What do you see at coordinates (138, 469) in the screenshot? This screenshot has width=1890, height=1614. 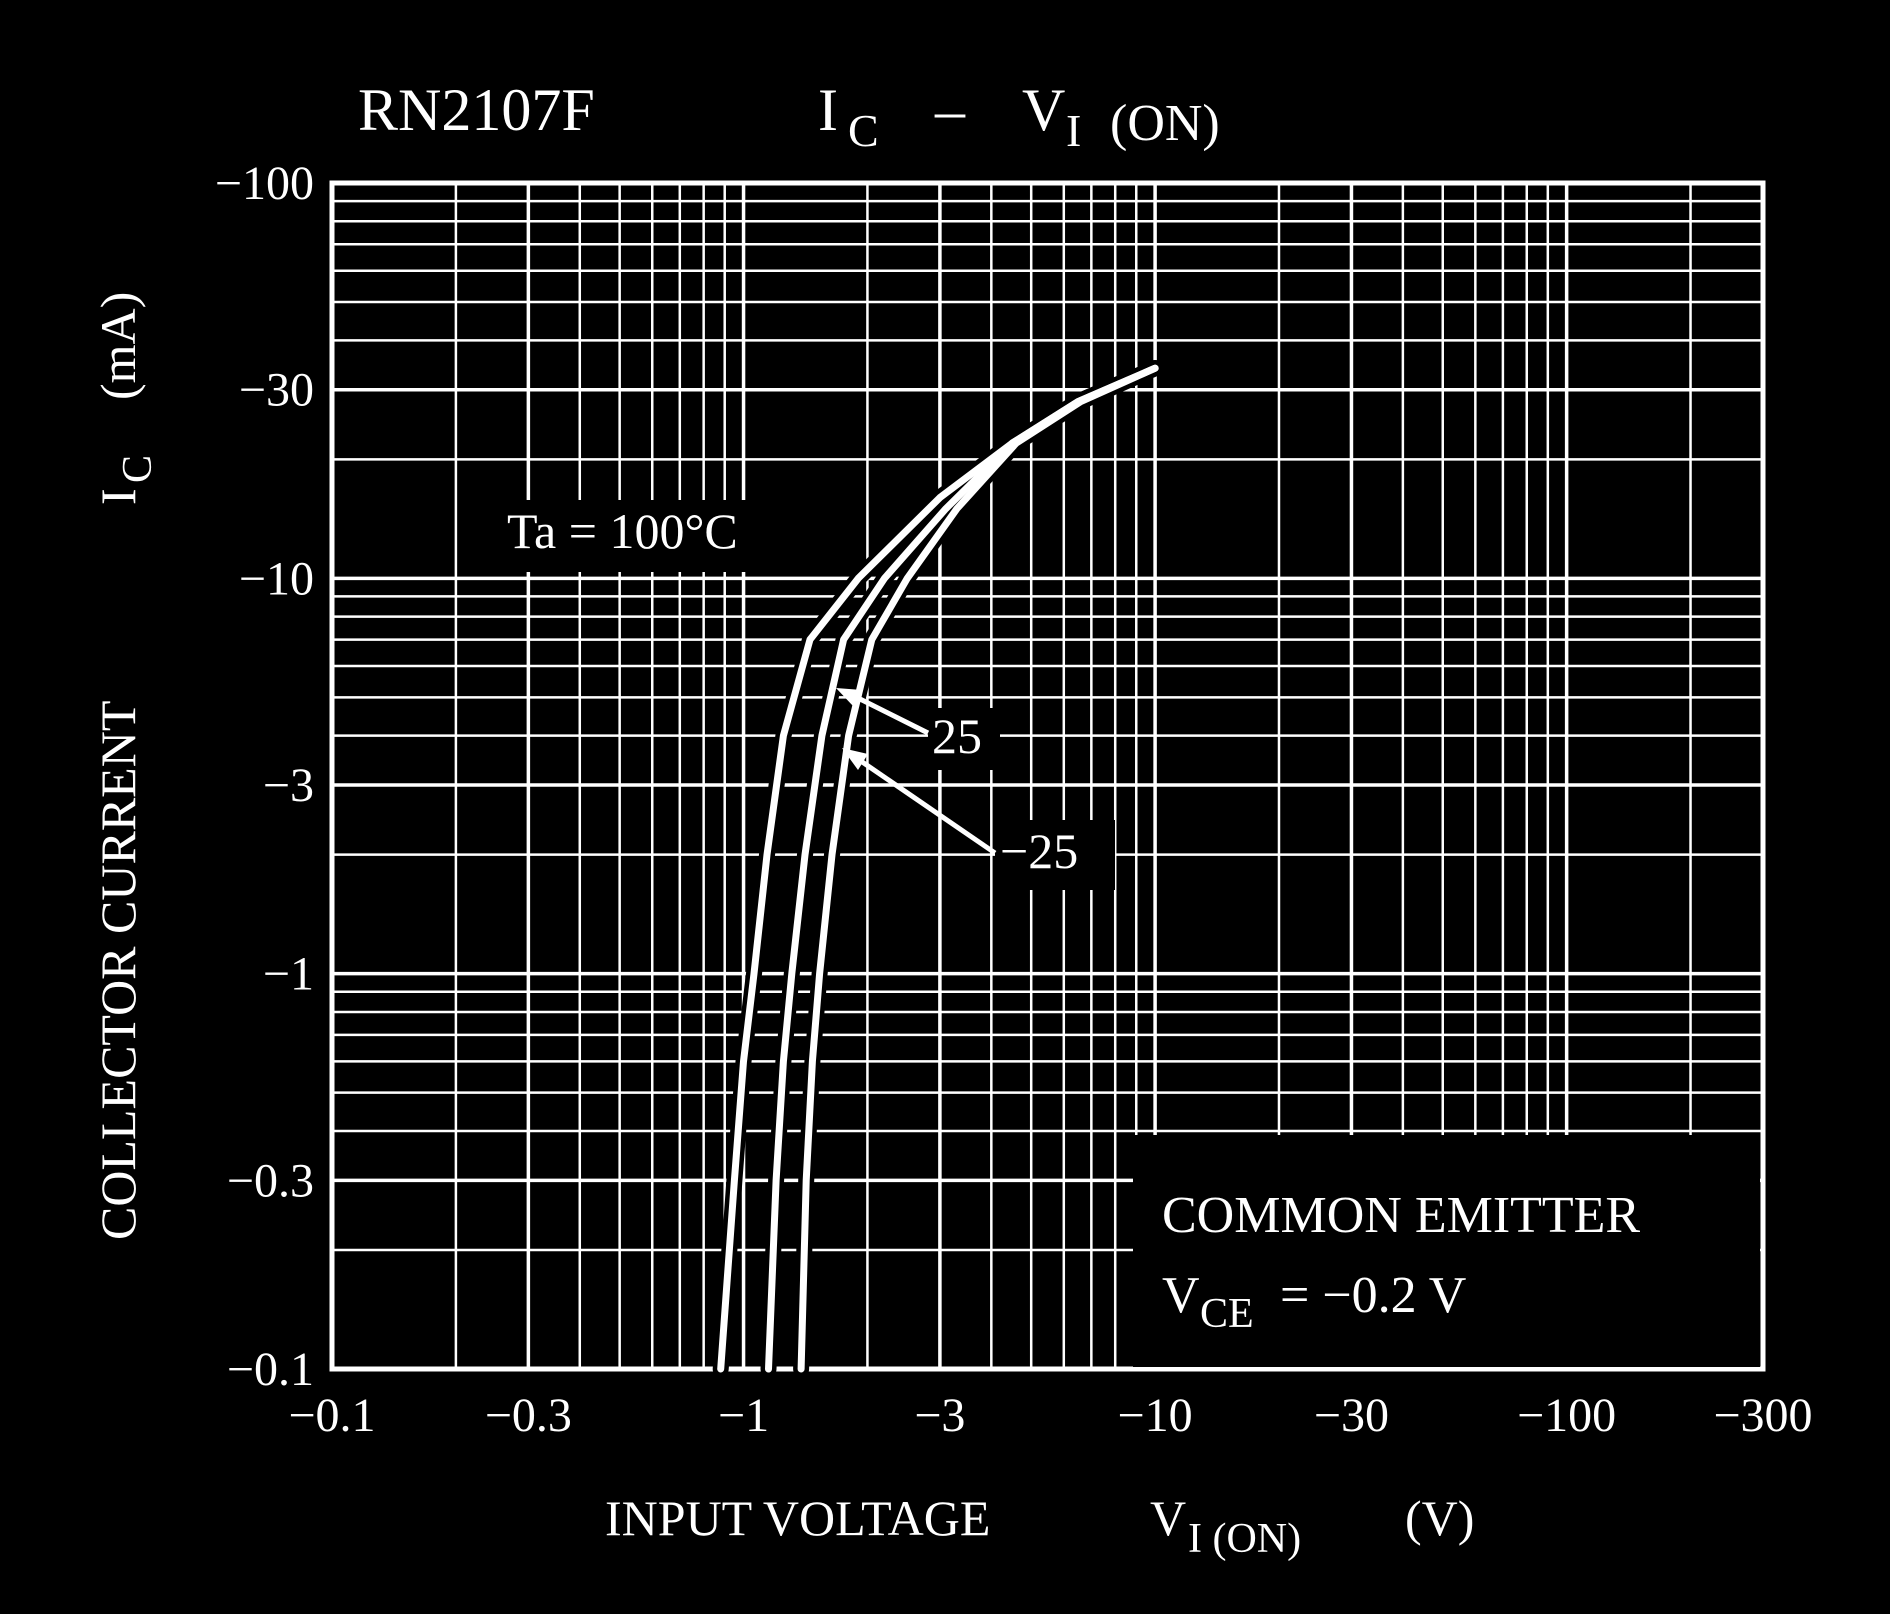 I see `y-axis-title-symbol-sub: C` at bounding box center [138, 469].